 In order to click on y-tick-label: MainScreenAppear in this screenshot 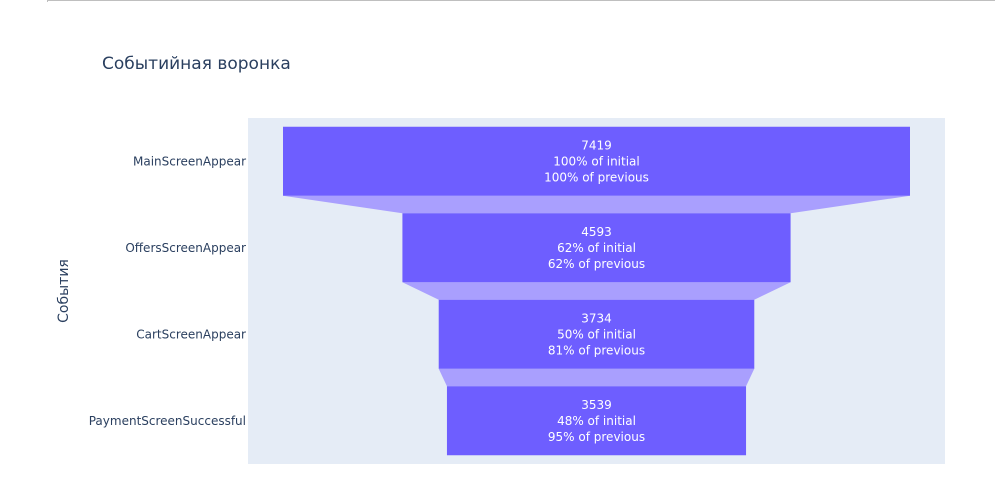, I will do `click(189, 161)`.